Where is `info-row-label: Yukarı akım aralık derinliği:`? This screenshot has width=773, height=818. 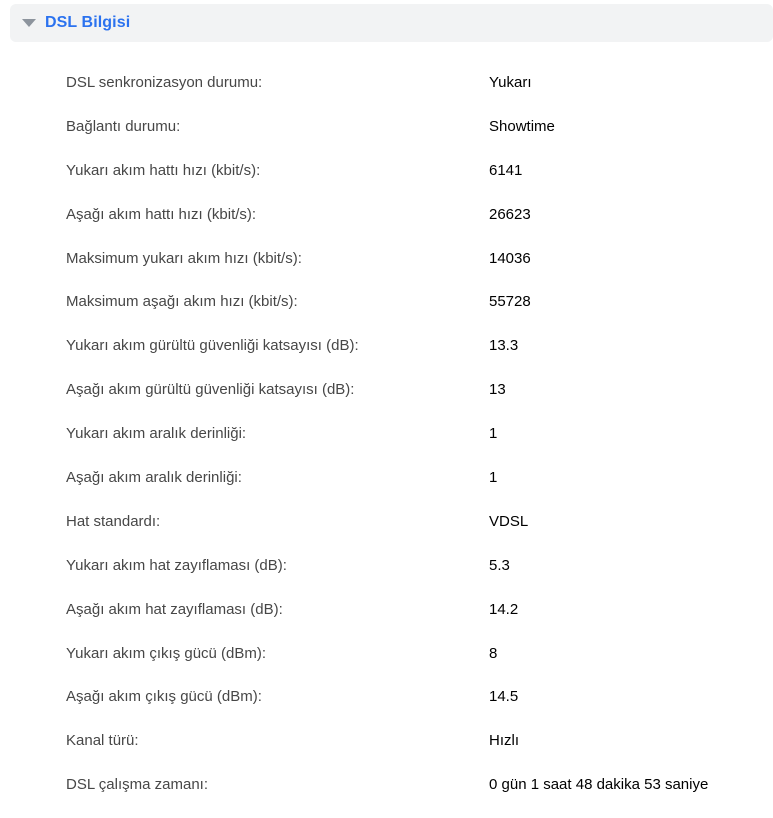 info-row-label: Yukarı akım aralık derinliği: is located at coordinates (156, 434).